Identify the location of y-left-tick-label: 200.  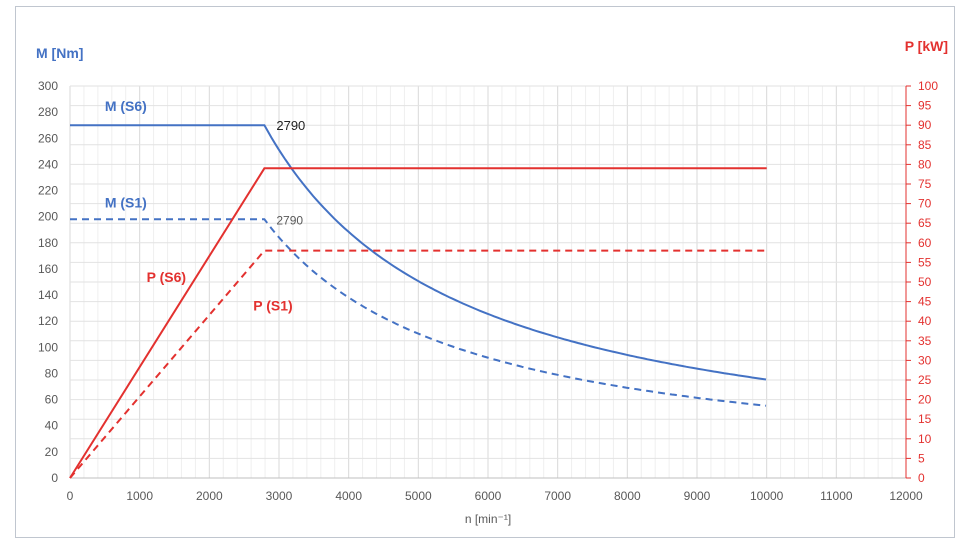
(48, 217).